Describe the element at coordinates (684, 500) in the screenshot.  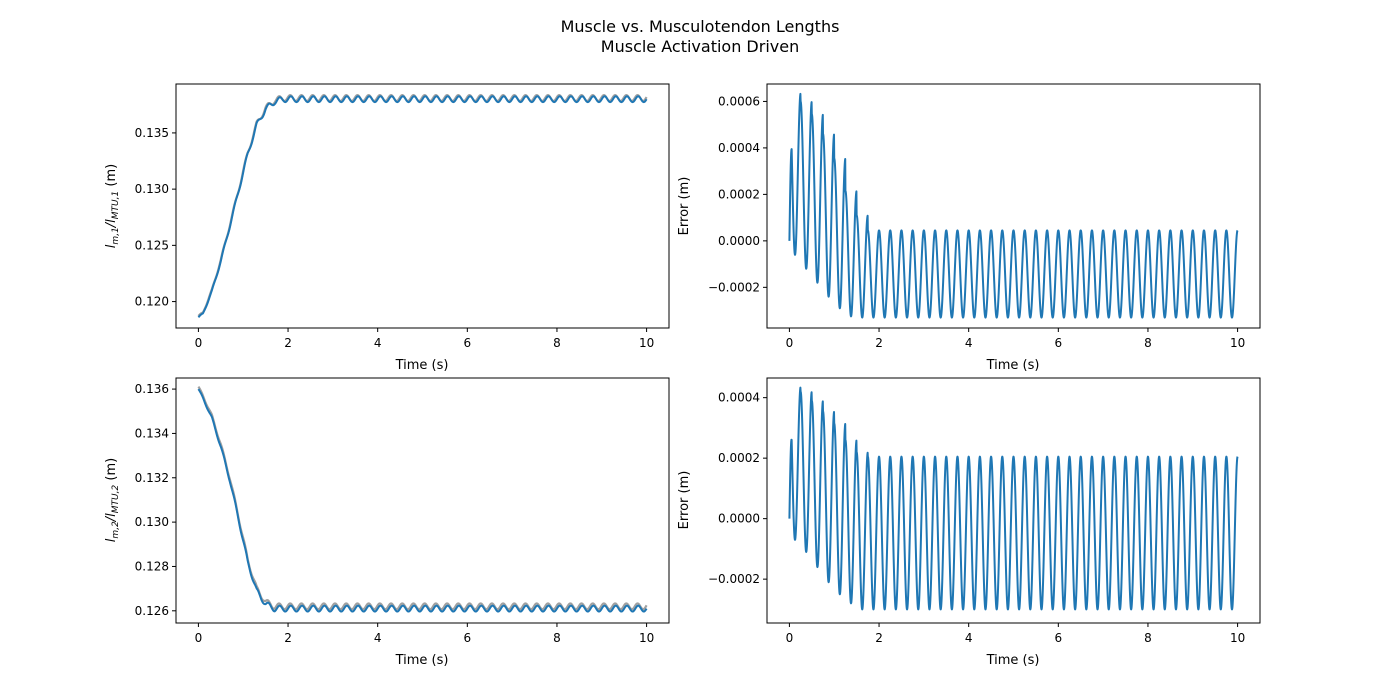
I see `y-axis-label-bottom-right: Error (m)` at that location.